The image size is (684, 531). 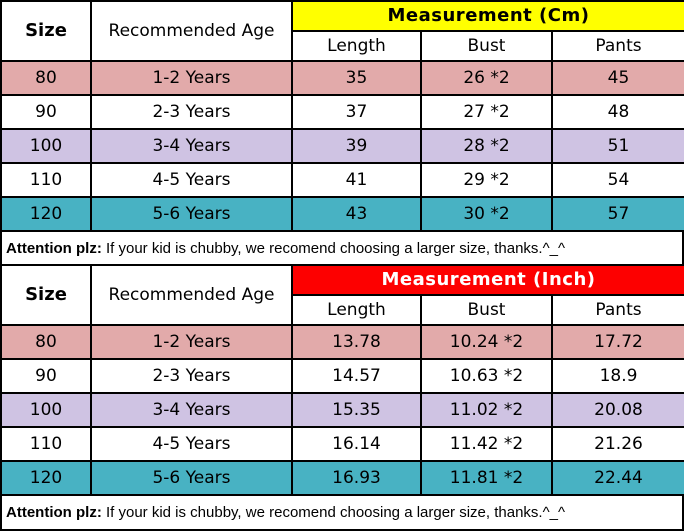 I want to click on inch-length-header: Length, so click(x=356, y=310).